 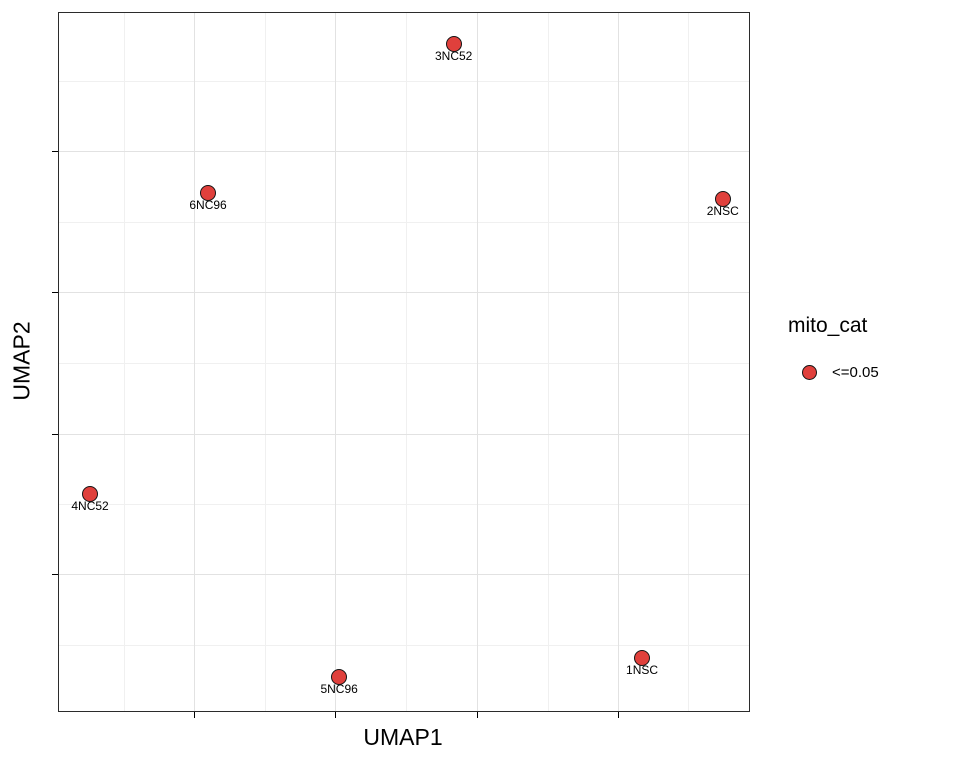 I want to click on legend-entry: <=0.05, so click(x=833, y=372).